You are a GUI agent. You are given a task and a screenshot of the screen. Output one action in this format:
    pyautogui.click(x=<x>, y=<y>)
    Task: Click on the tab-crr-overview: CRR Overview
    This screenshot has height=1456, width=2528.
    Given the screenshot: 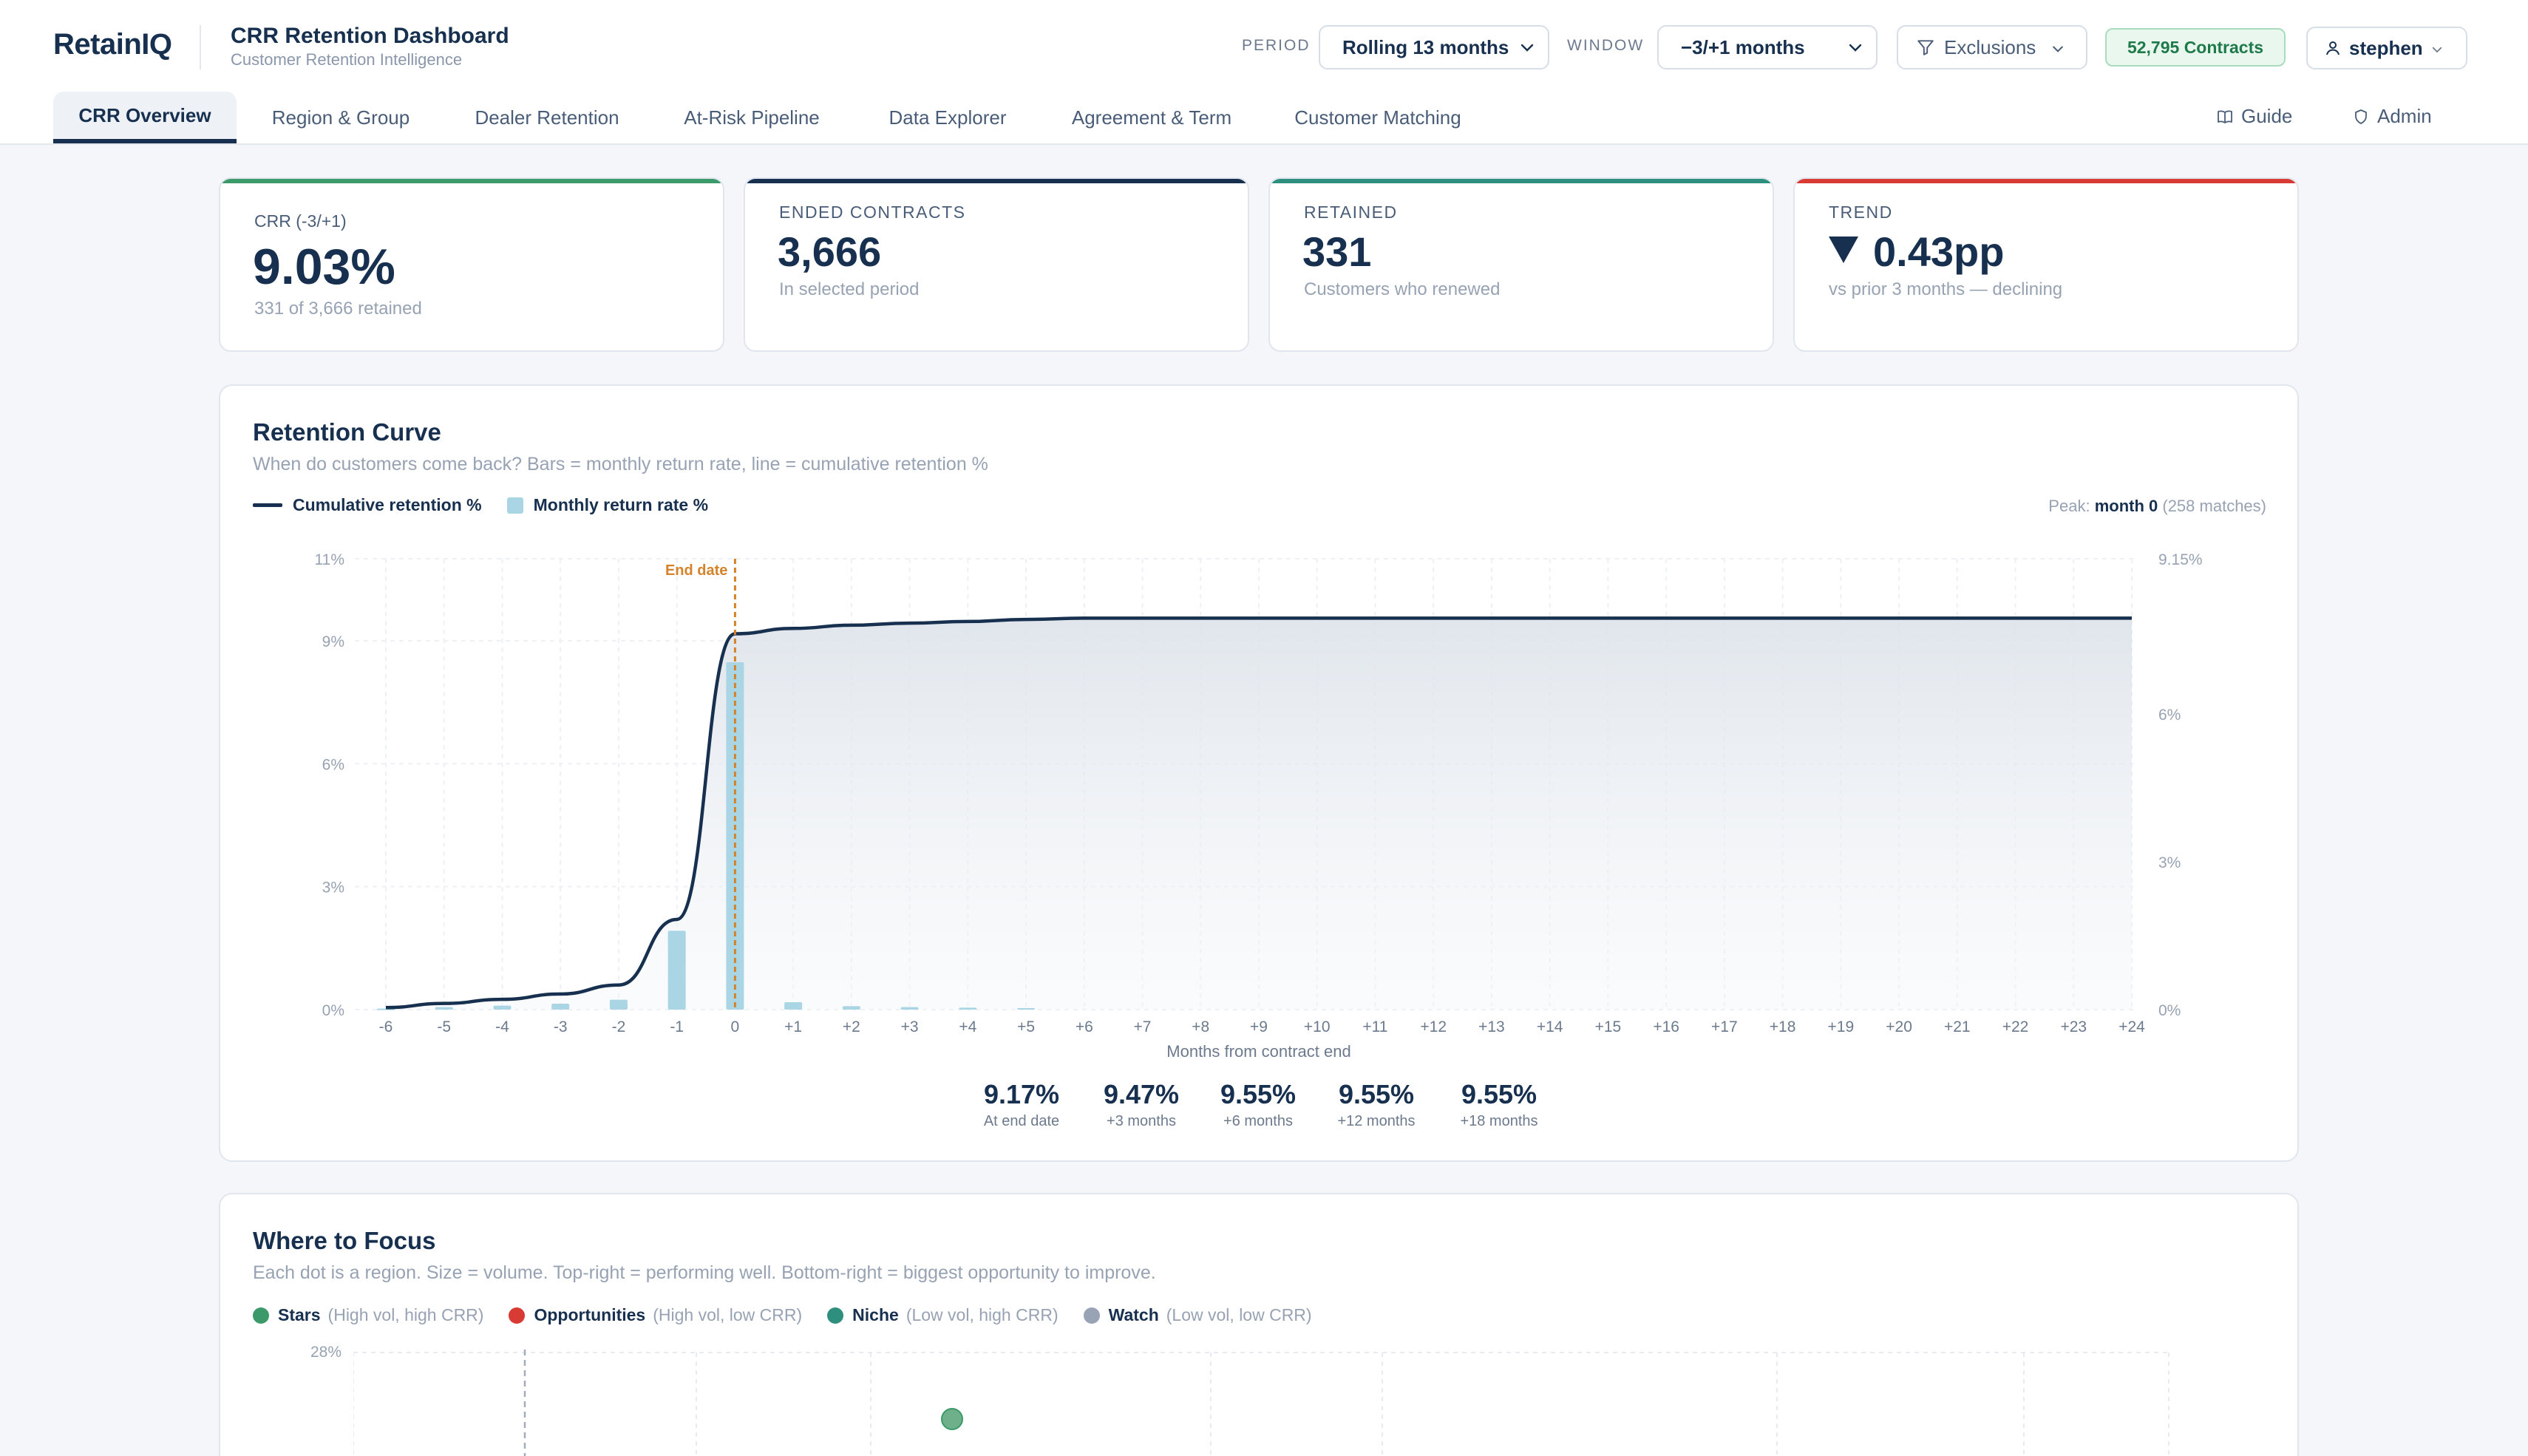 What is the action you would take?
    pyautogui.click(x=145, y=117)
    